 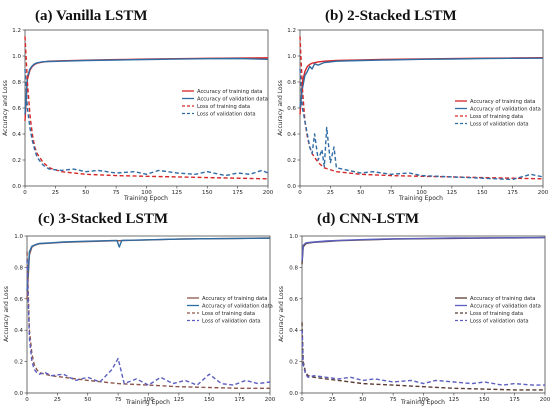 What do you see at coordinates (16, 135) in the screenshot?
I see `y-tick-label: 0.4` at bounding box center [16, 135].